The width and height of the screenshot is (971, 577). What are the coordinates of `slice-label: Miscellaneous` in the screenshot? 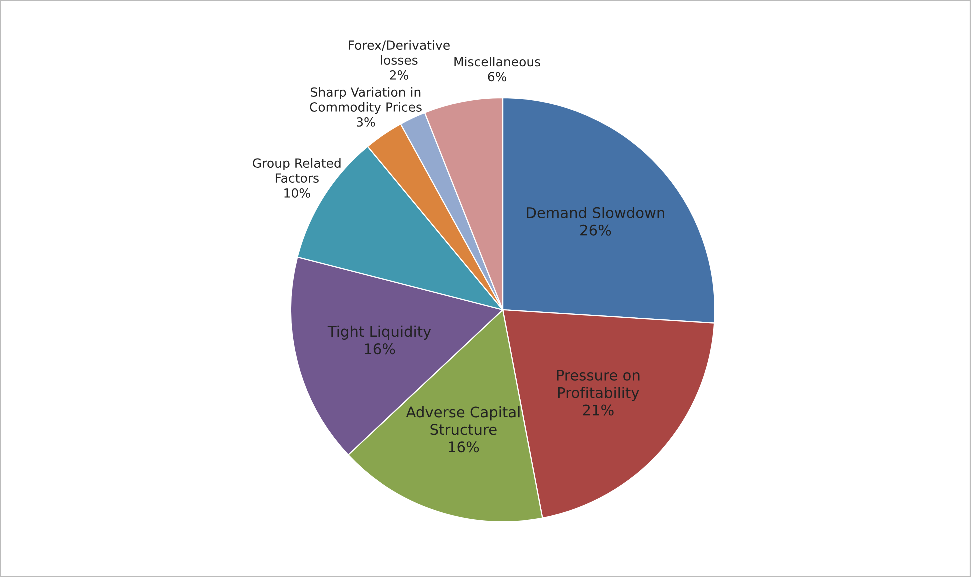 It's located at (497, 61).